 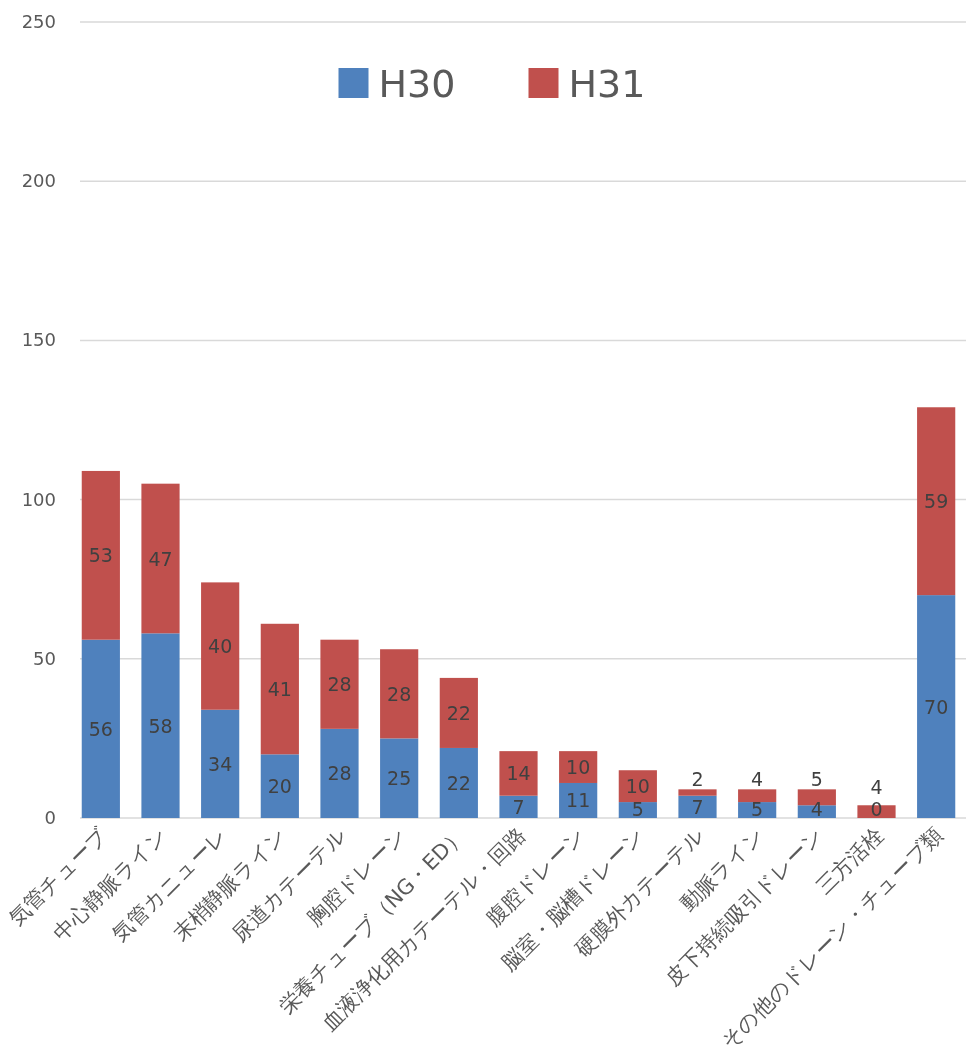 What do you see at coordinates (38, 499) in the screenshot?
I see `y-tick-label: 100` at bounding box center [38, 499].